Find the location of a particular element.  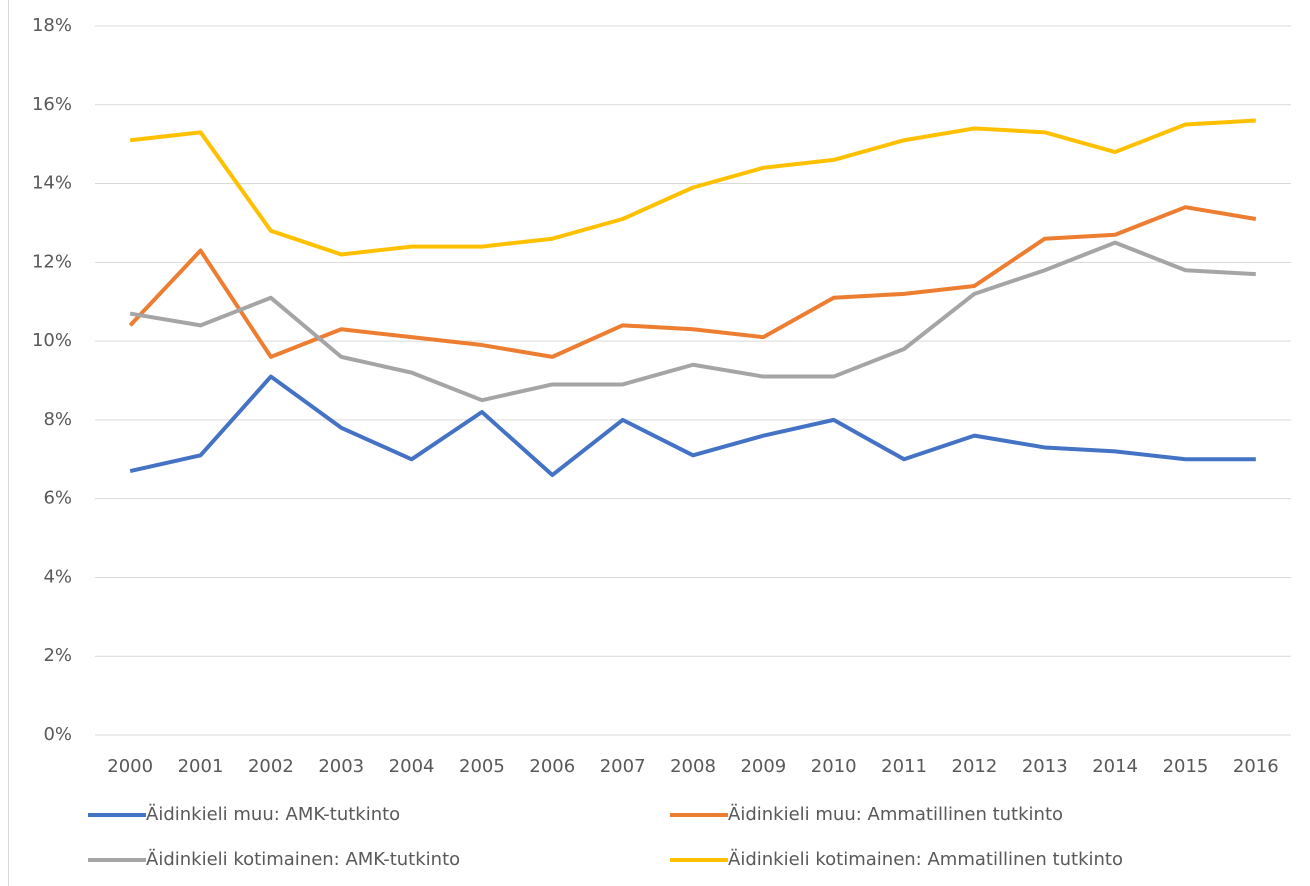

legend-label: Äidinkieli muu: Ammatillinen tutkinto is located at coordinates (895, 814).